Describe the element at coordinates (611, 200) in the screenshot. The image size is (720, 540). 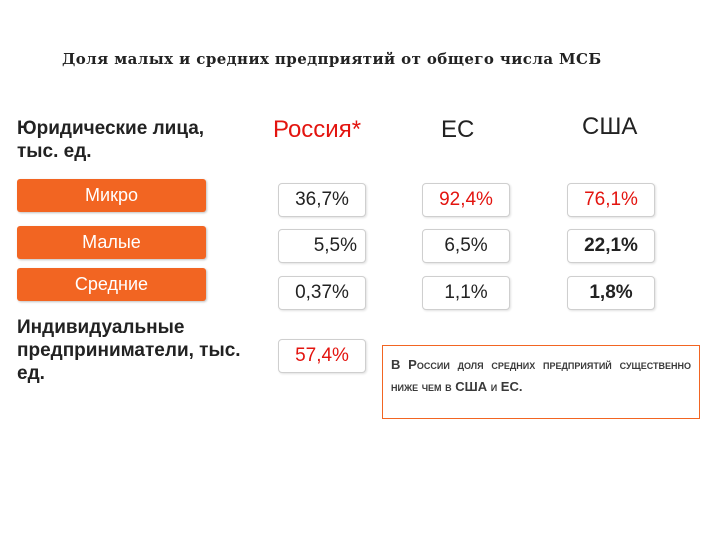
I see `value-usa-micro: 76,1%` at that location.